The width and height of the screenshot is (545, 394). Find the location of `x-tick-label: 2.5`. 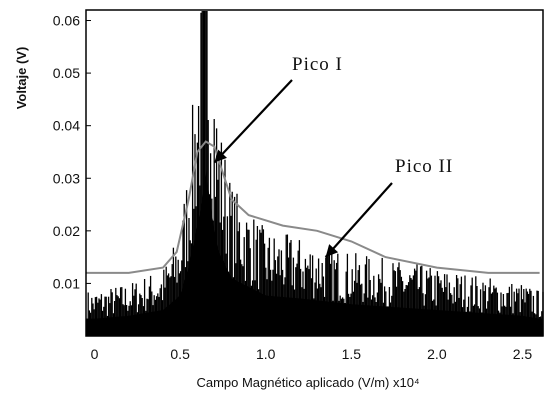

x-tick-label: 2.5 is located at coordinates (523, 354).